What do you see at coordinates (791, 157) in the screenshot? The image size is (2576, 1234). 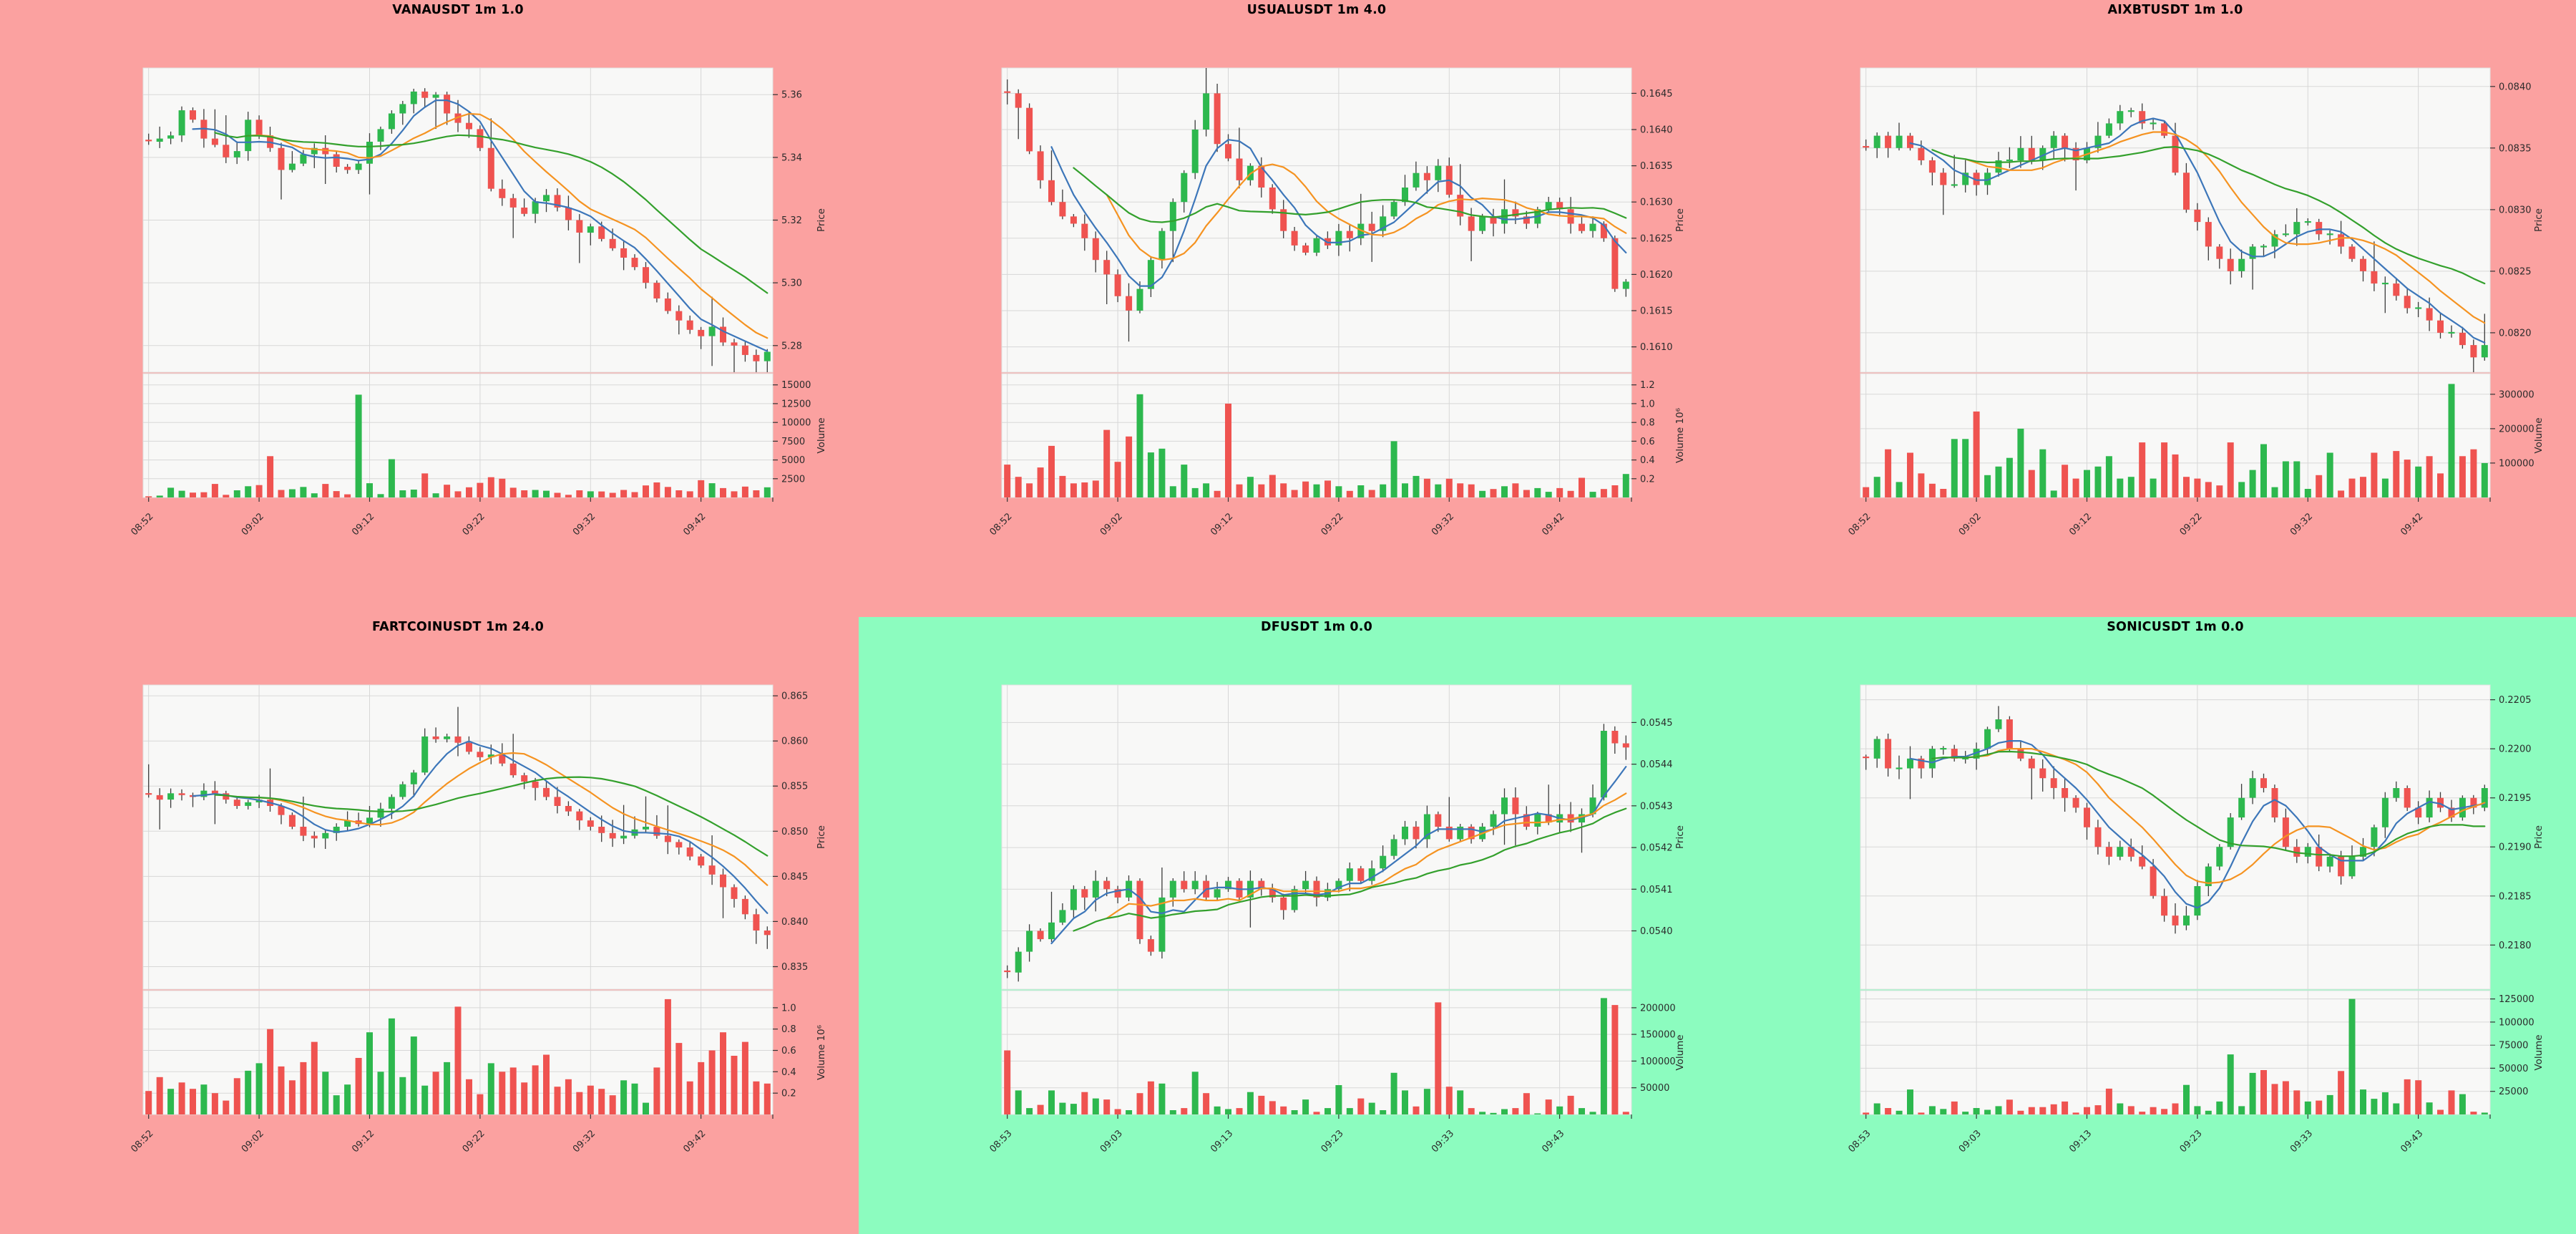 I see `svg-text: 5.34` at bounding box center [791, 157].